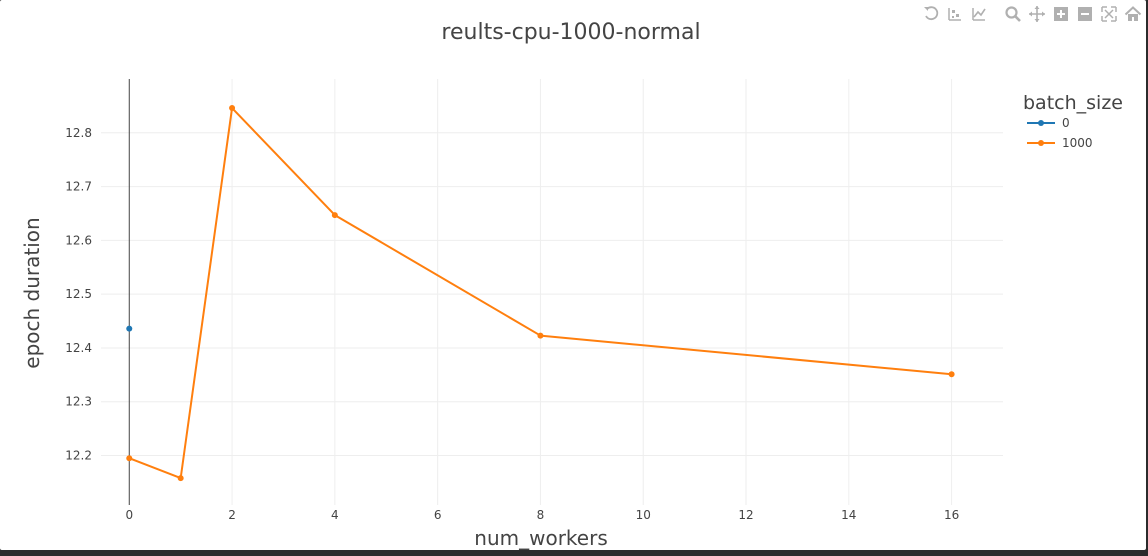 The image size is (1148, 556). Describe the element at coordinates (78, 133) in the screenshot. I see `y-tick-label: 12.8` at that location.